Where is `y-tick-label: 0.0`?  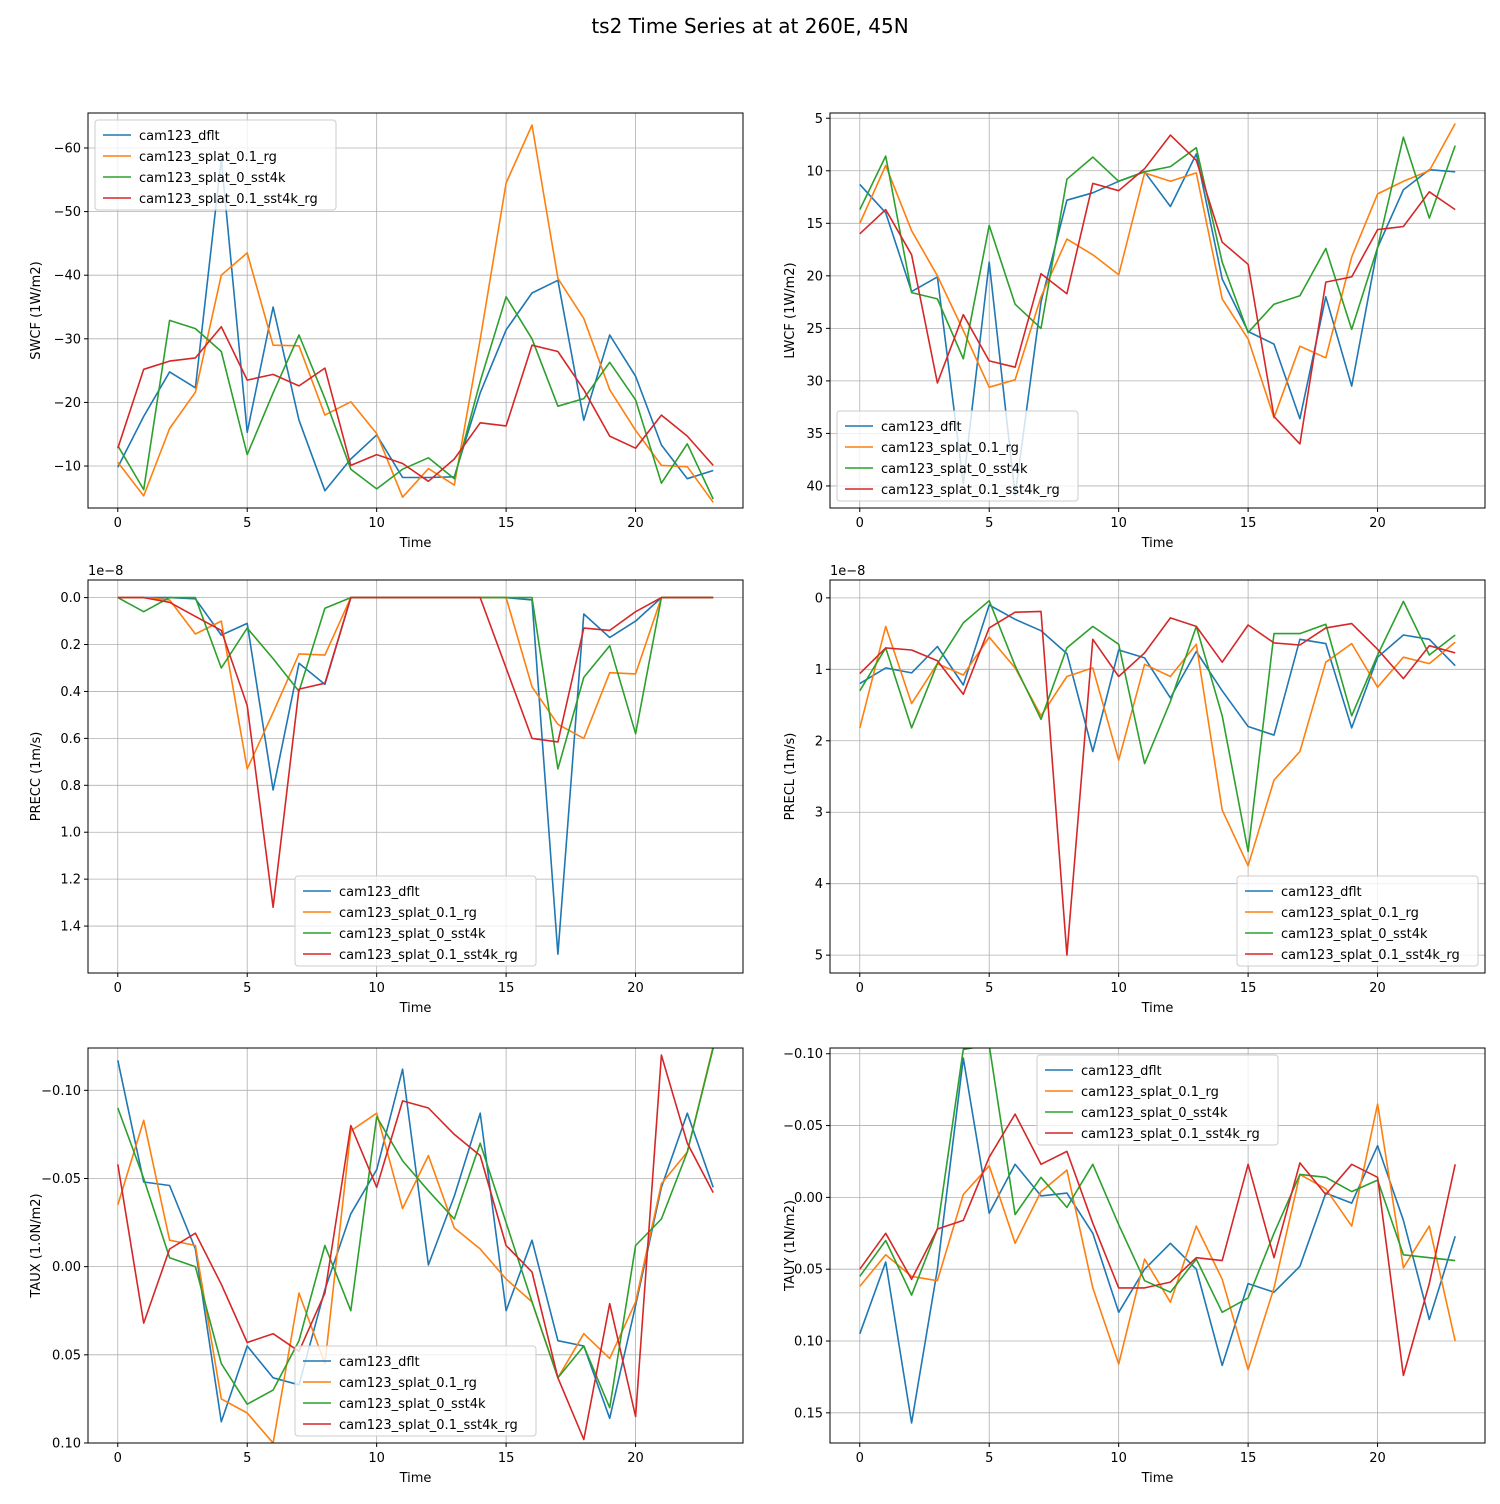
y-tick-label: 0.0 is located at coordinates (70, 598).